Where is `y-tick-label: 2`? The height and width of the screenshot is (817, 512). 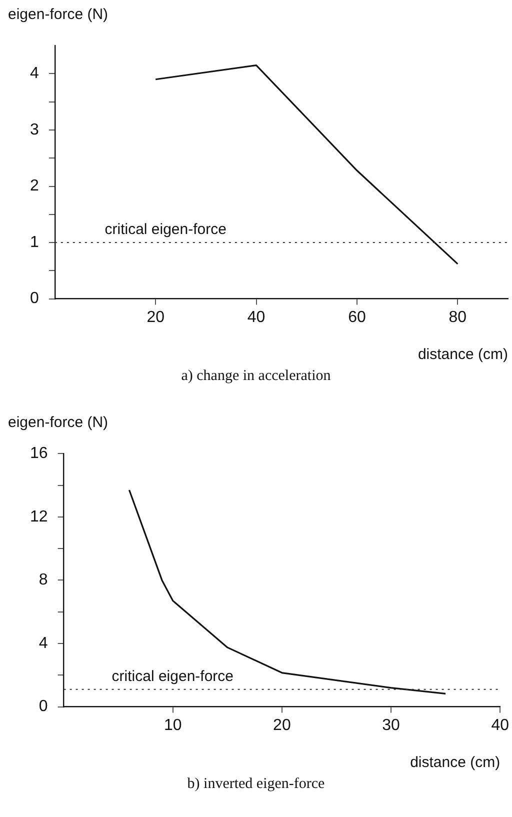
y-tick-label: 2 is located at coordinates (34, 186).